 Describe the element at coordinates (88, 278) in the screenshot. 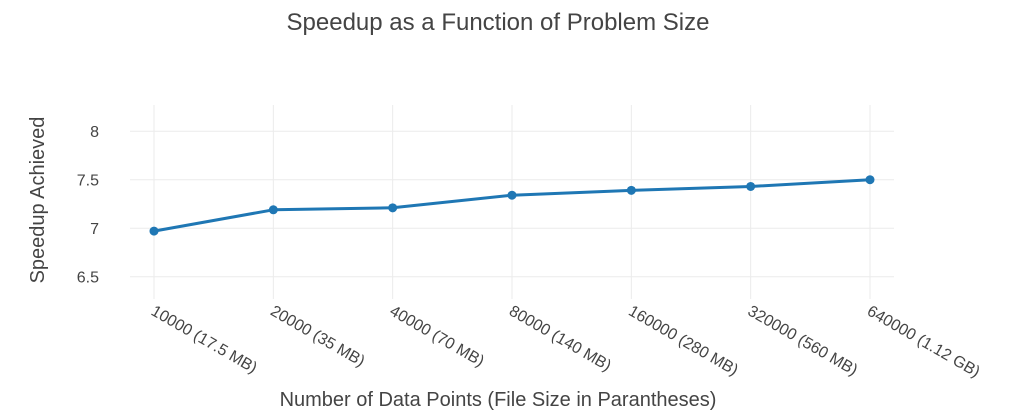

I see `y-tick-label: 6.5` at that location.